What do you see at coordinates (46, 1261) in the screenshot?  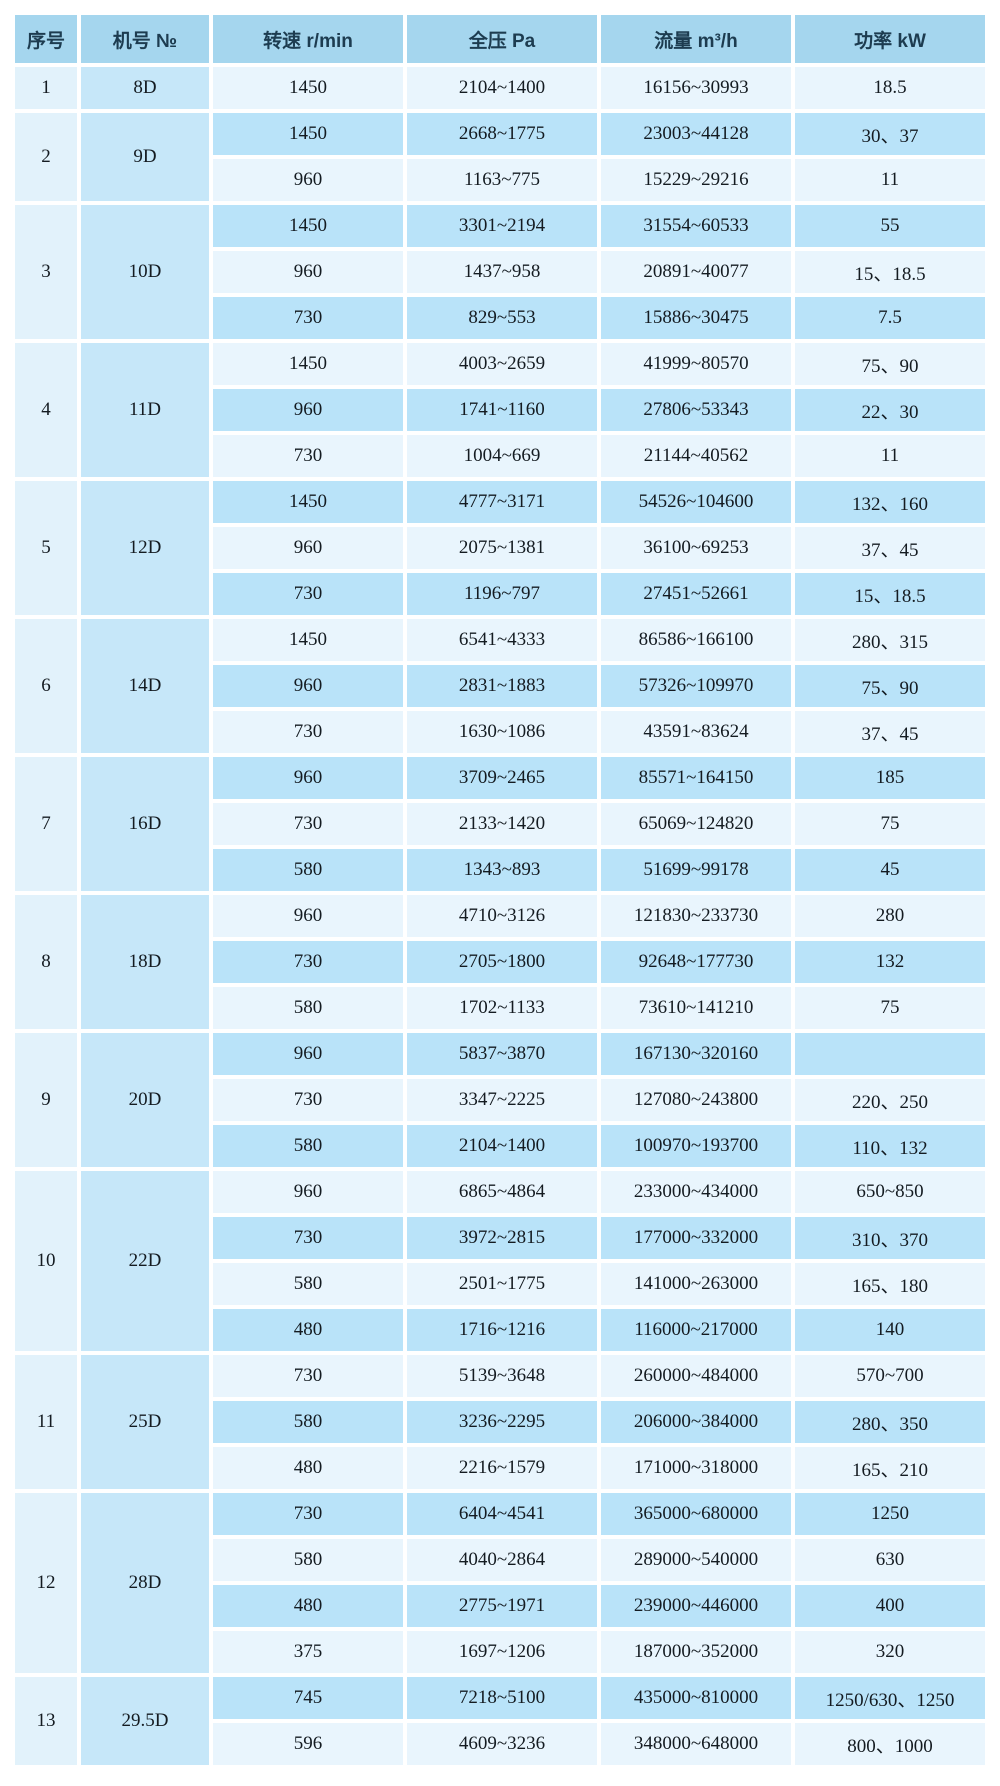 I see `serial-cell: 10` at bounding box center [46, 1261].